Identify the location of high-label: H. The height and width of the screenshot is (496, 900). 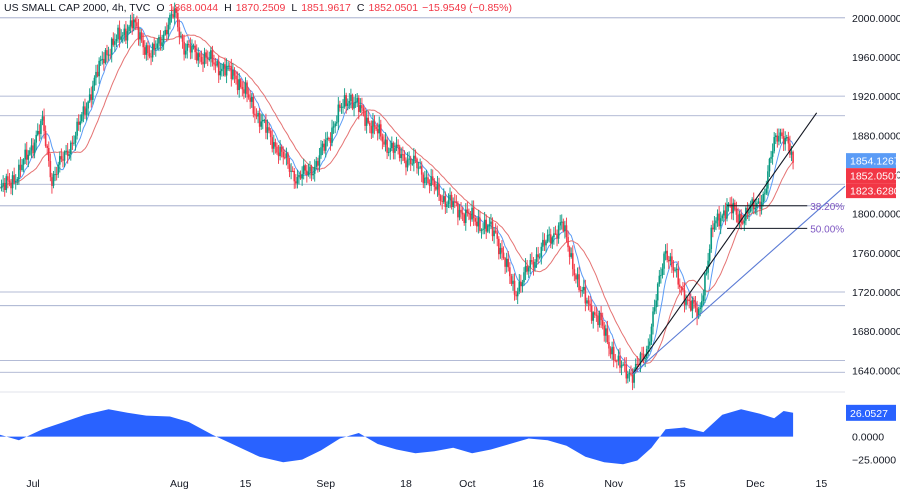
(228, 8).